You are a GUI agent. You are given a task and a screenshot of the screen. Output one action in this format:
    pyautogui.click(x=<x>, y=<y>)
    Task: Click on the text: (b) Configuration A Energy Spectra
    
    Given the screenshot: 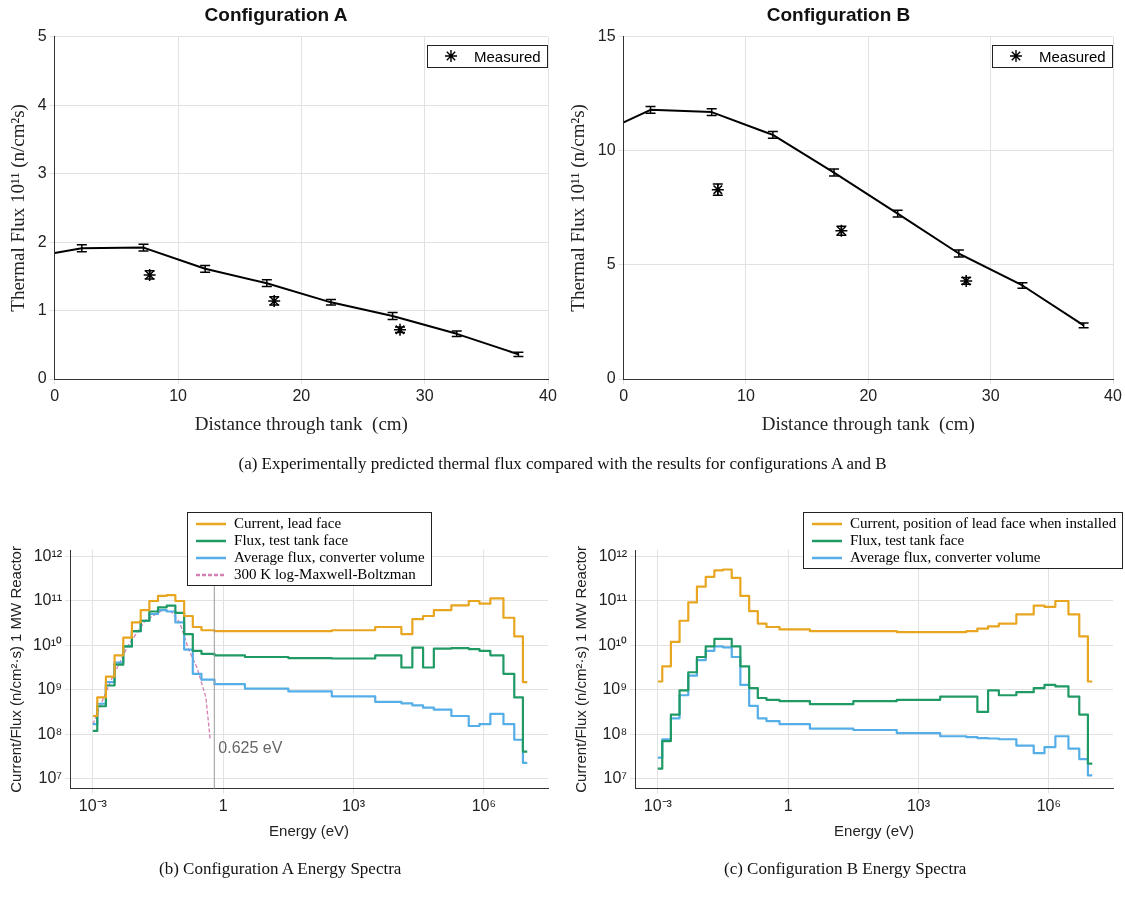 What is the action you would take?
    pyautogui.click(x=280, y=869)
    